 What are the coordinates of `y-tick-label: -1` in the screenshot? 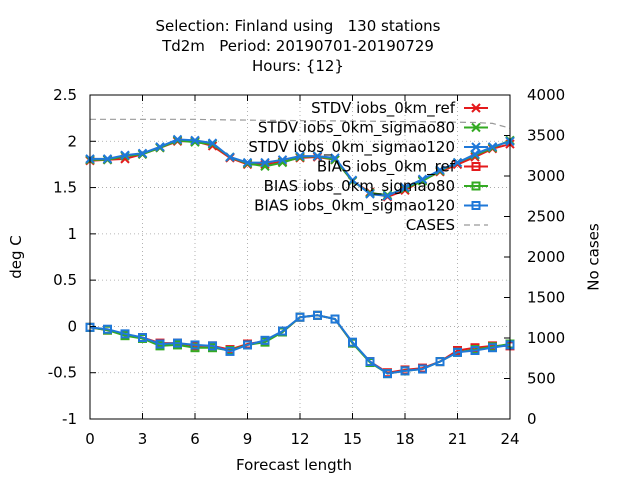 It's located at (69, 419).